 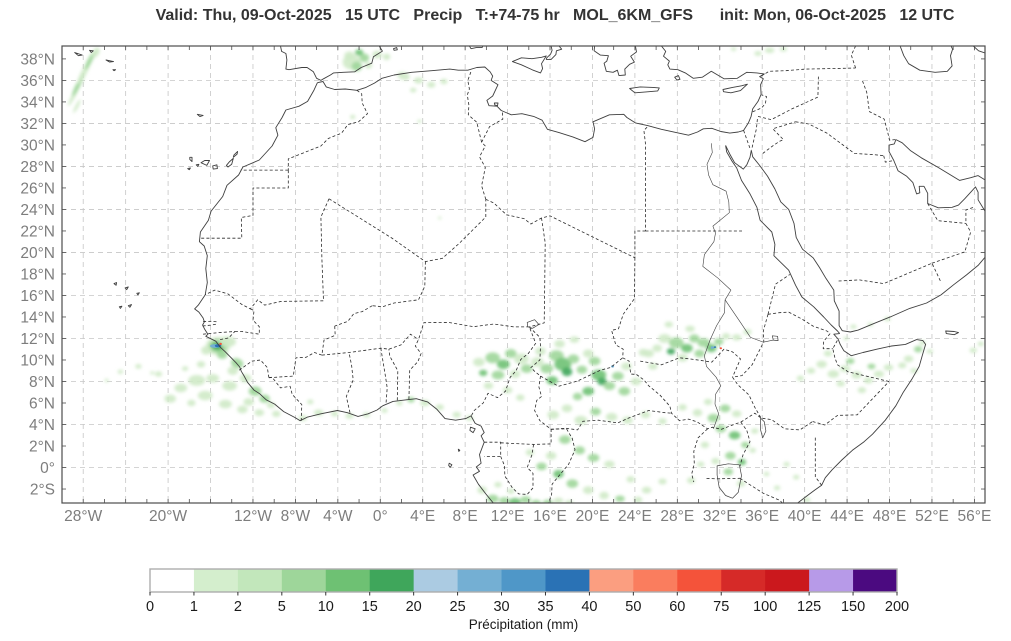 I want to click on precip-intense-cell, so click(x=613, y=366).